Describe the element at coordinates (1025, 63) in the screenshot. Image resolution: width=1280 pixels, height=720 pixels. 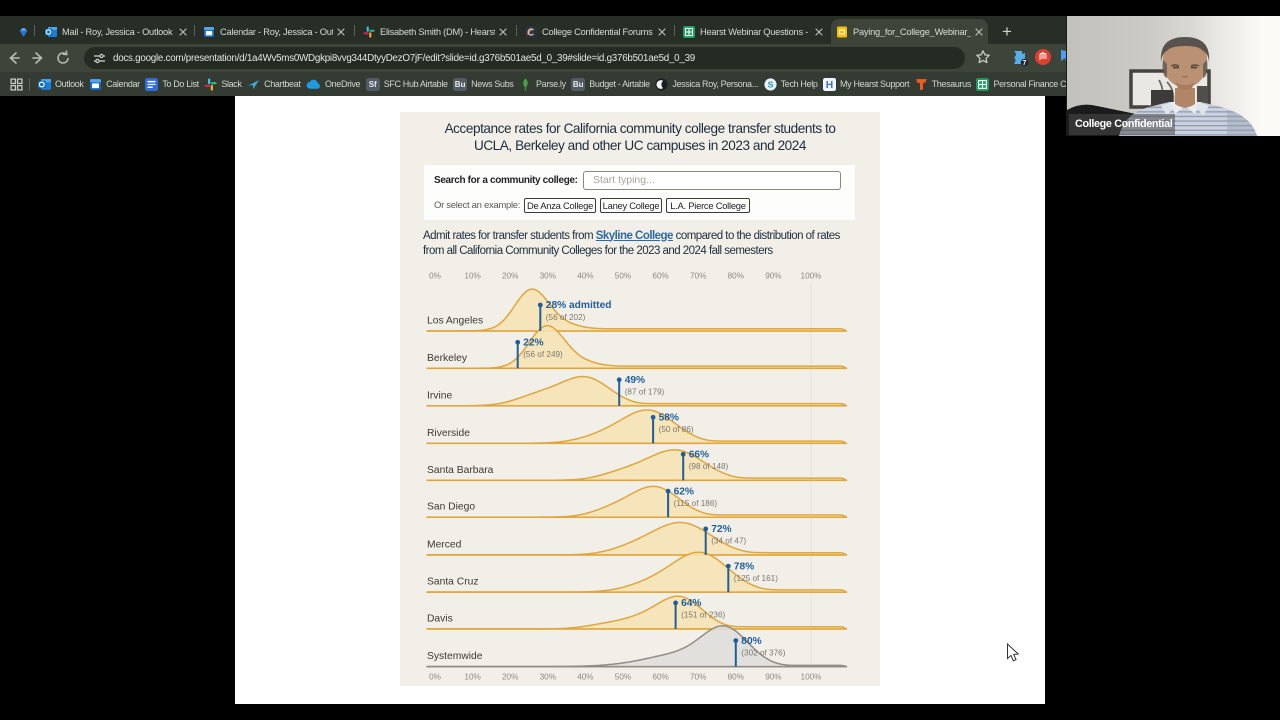
I see `svg-text: 7` at that location.